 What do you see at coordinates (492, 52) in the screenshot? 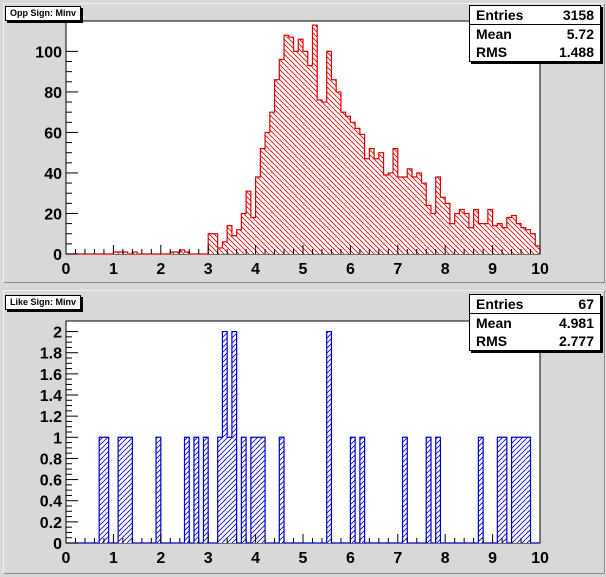
I see `top-stats-rms-label: RMS` at bounding box center [492, 52].